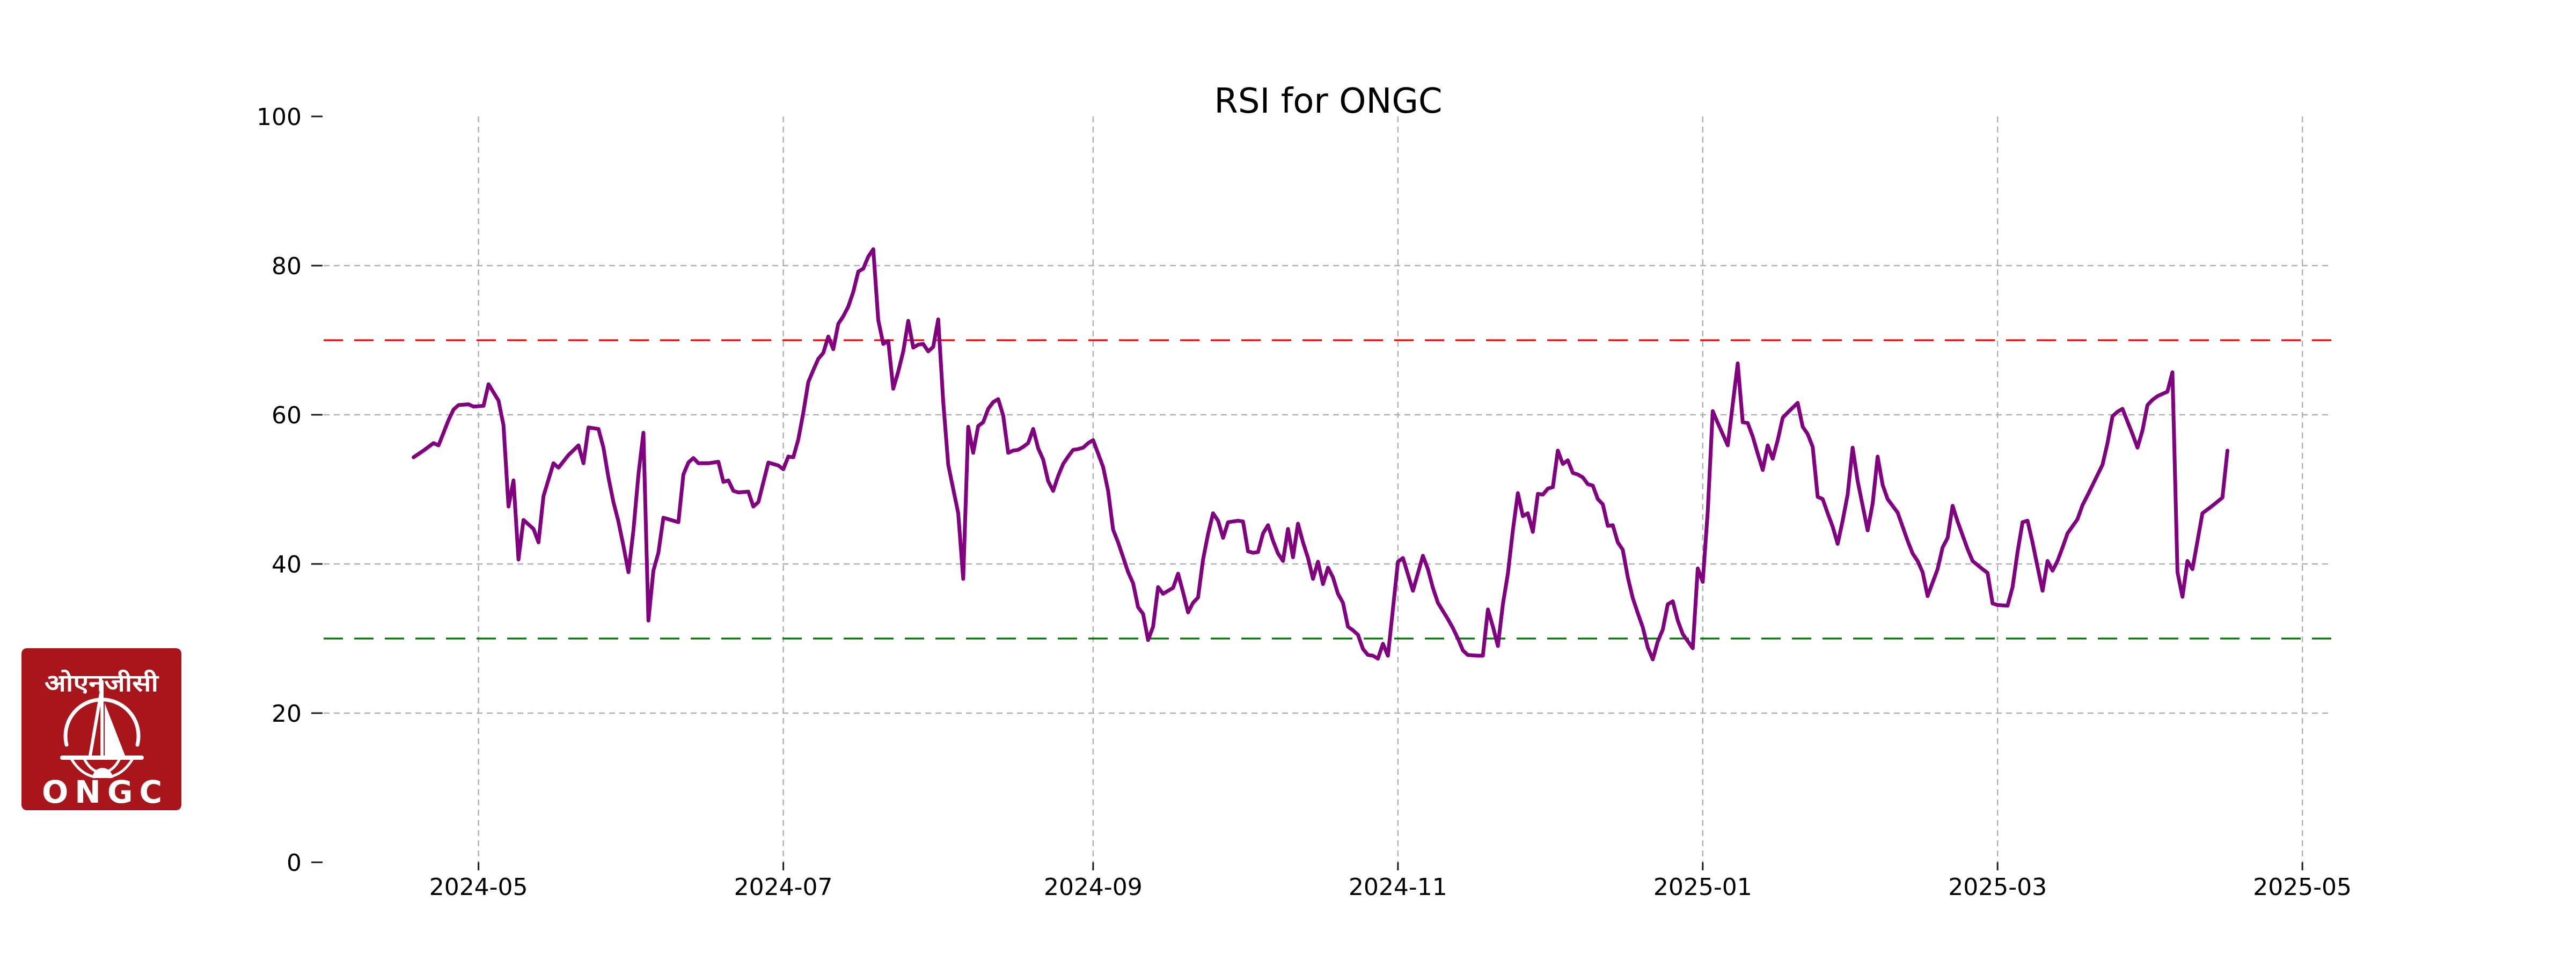 The image size is (2576, 968). I want to click on chart-title: RSI for ONGC, so click(1328, 101).